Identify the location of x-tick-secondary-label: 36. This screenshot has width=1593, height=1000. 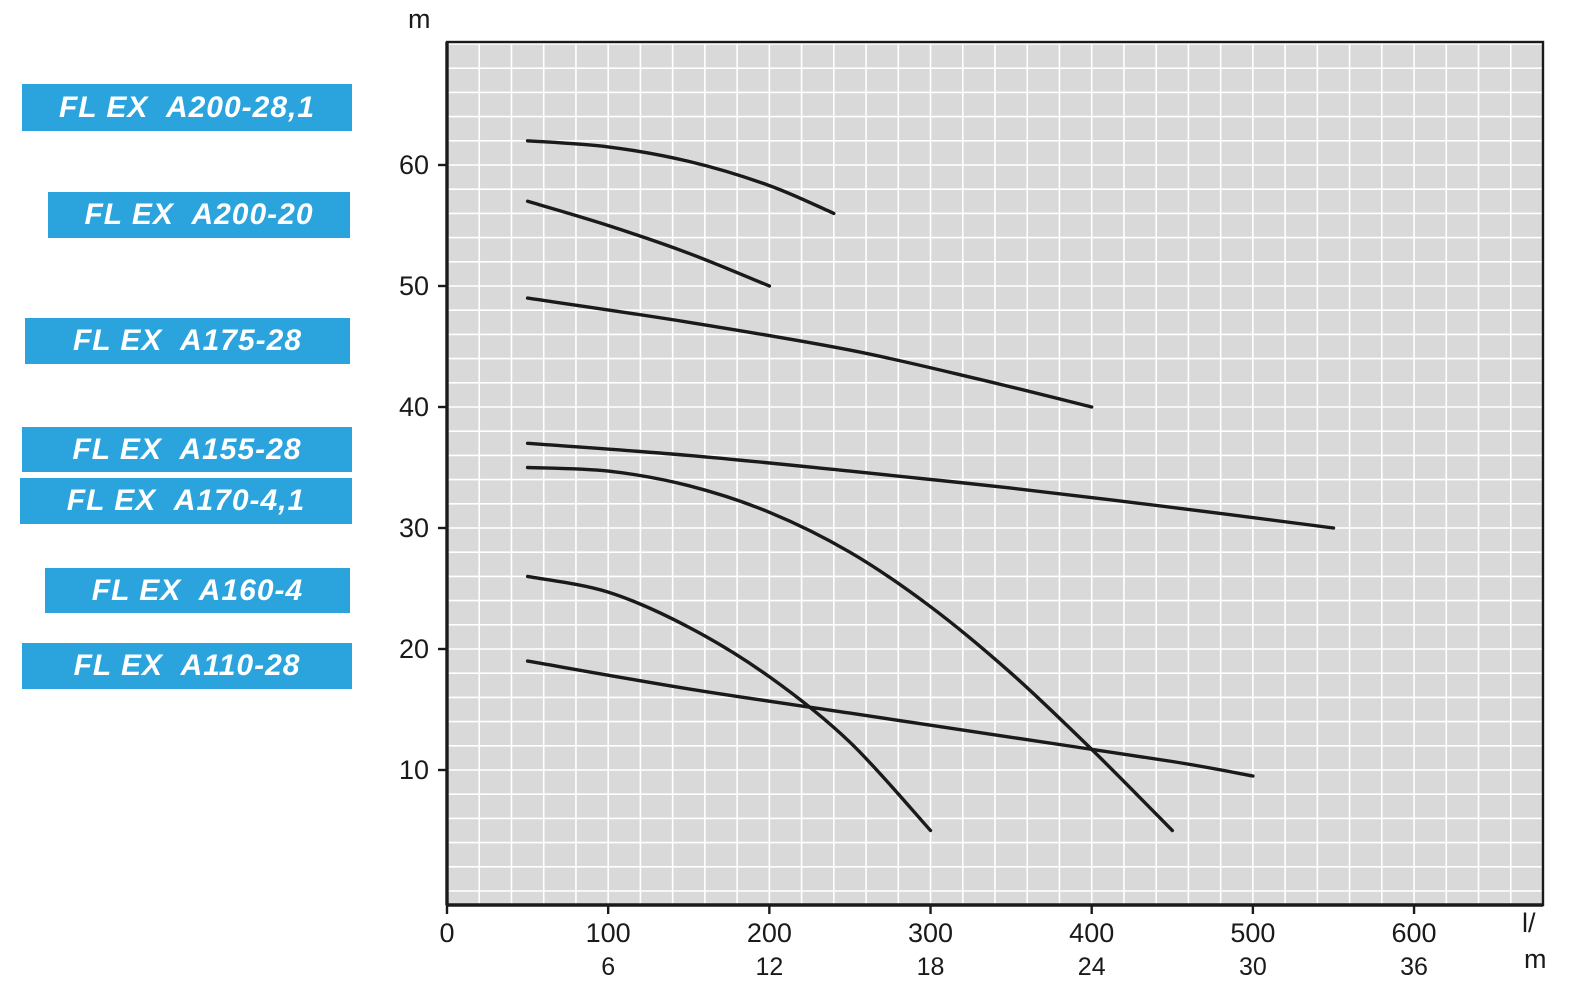
(1414, 967).